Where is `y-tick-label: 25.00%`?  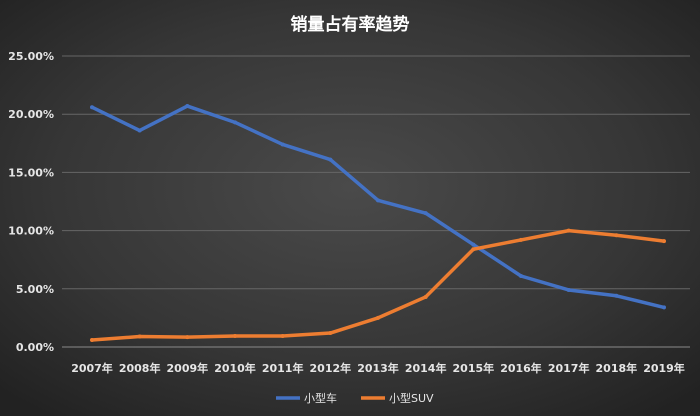 y-tick-label: 25.00% is located at coordinates (31, 56).